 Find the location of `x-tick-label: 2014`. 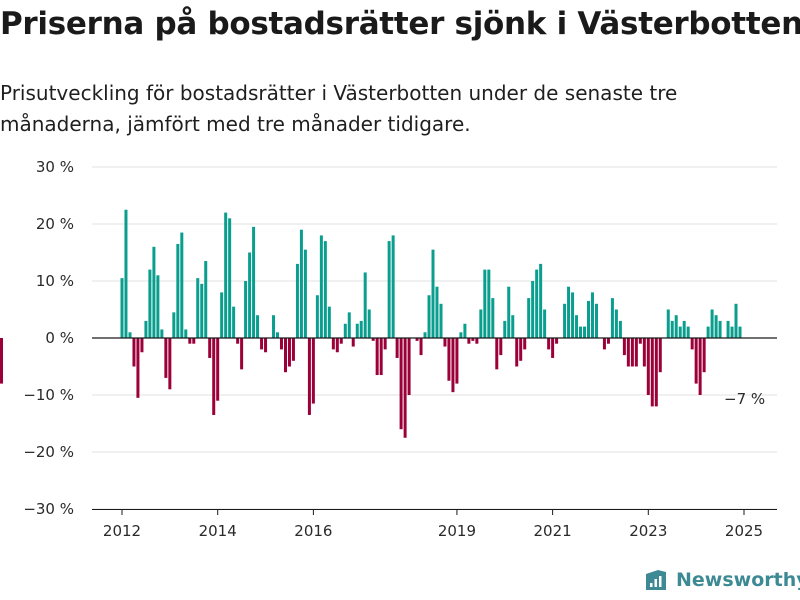

x-tick-label: 2014 is located at coordinates (218, 531).